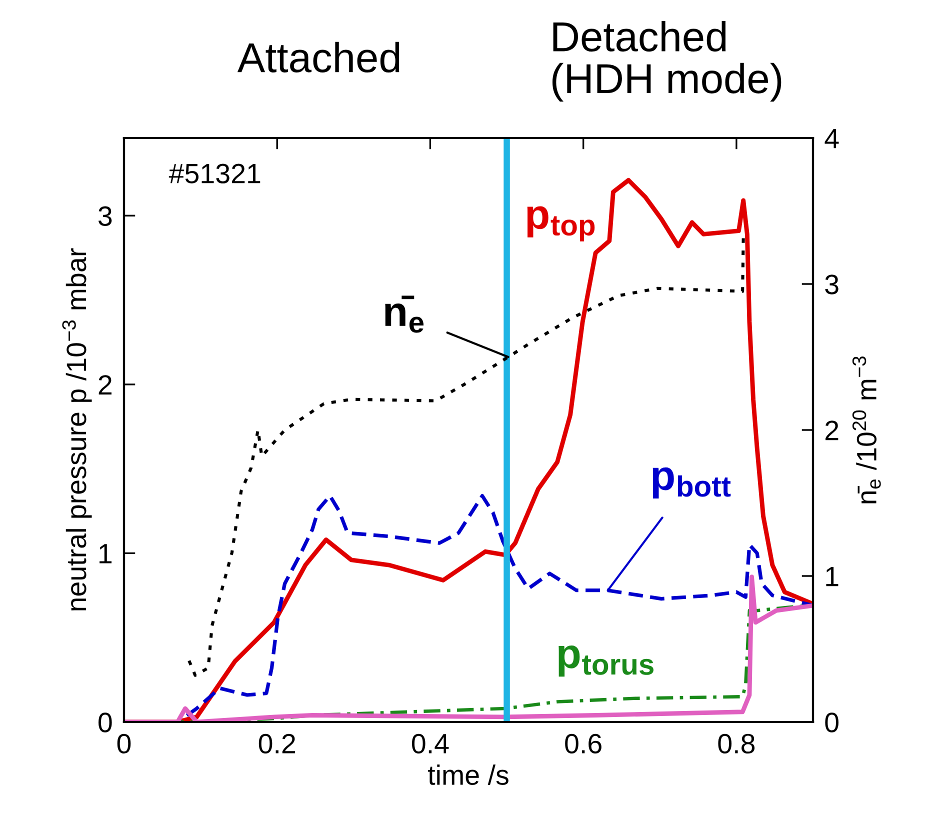  I want to click on text: Attached, so click(318, 57).